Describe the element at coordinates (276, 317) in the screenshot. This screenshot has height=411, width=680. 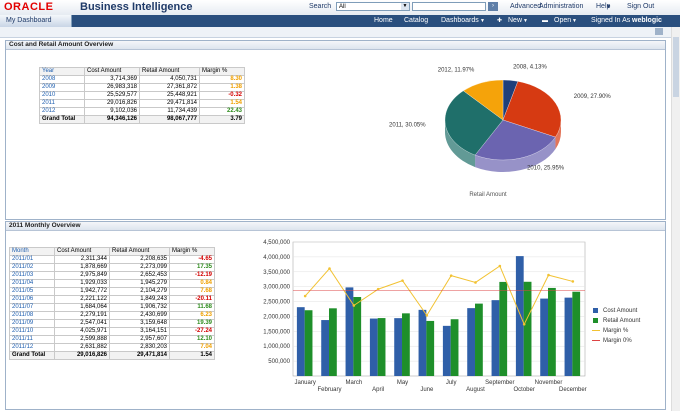
I see `y-tick-label: 2,000,000` at that location.